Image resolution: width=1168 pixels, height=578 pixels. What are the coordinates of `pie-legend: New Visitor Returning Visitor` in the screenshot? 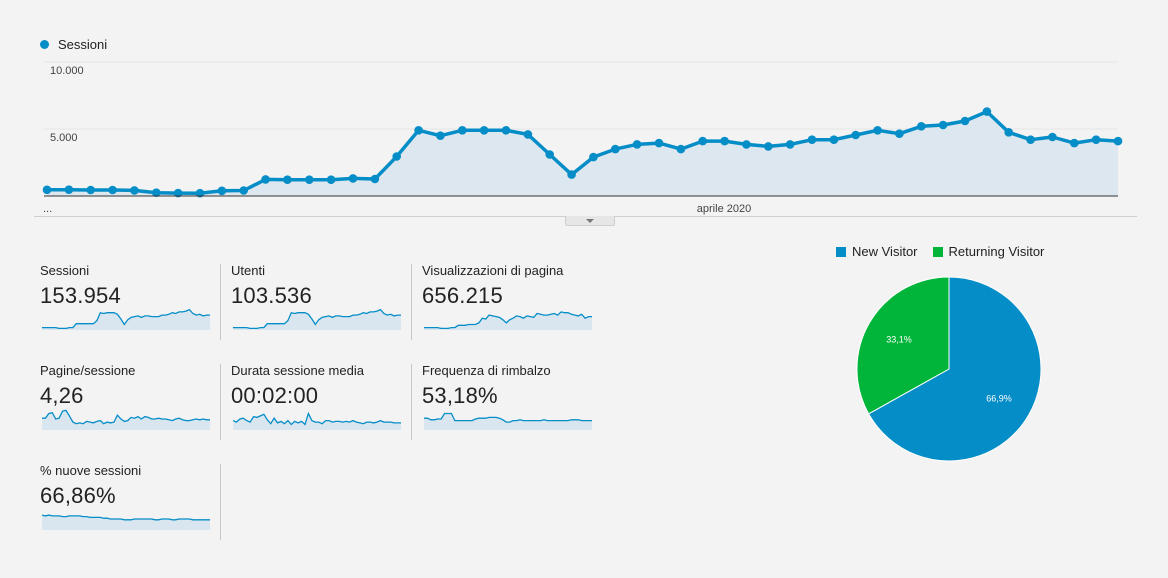 It's located at (947, 251).